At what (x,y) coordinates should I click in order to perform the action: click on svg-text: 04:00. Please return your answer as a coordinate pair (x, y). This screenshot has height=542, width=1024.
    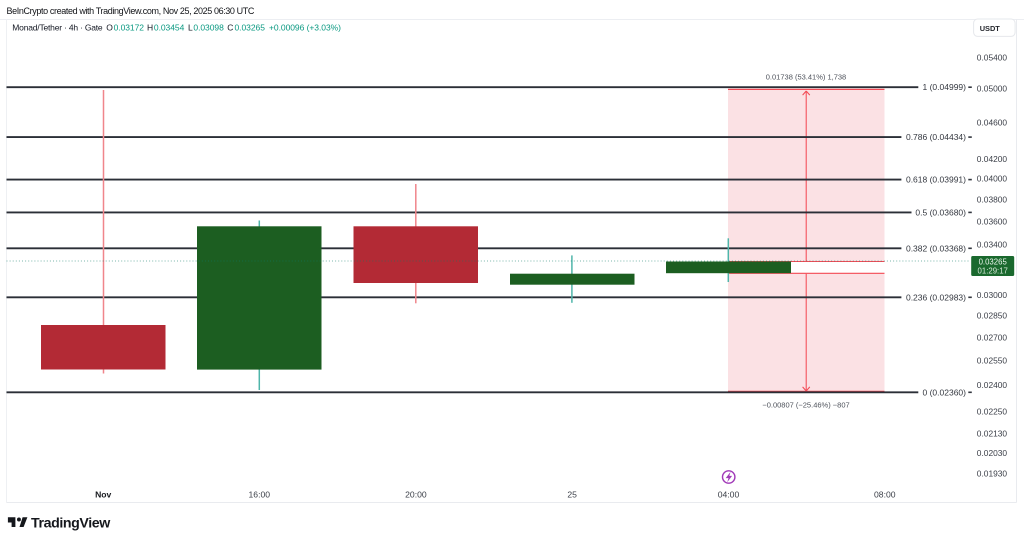
    Looking at the image, I should click on (729, 495).